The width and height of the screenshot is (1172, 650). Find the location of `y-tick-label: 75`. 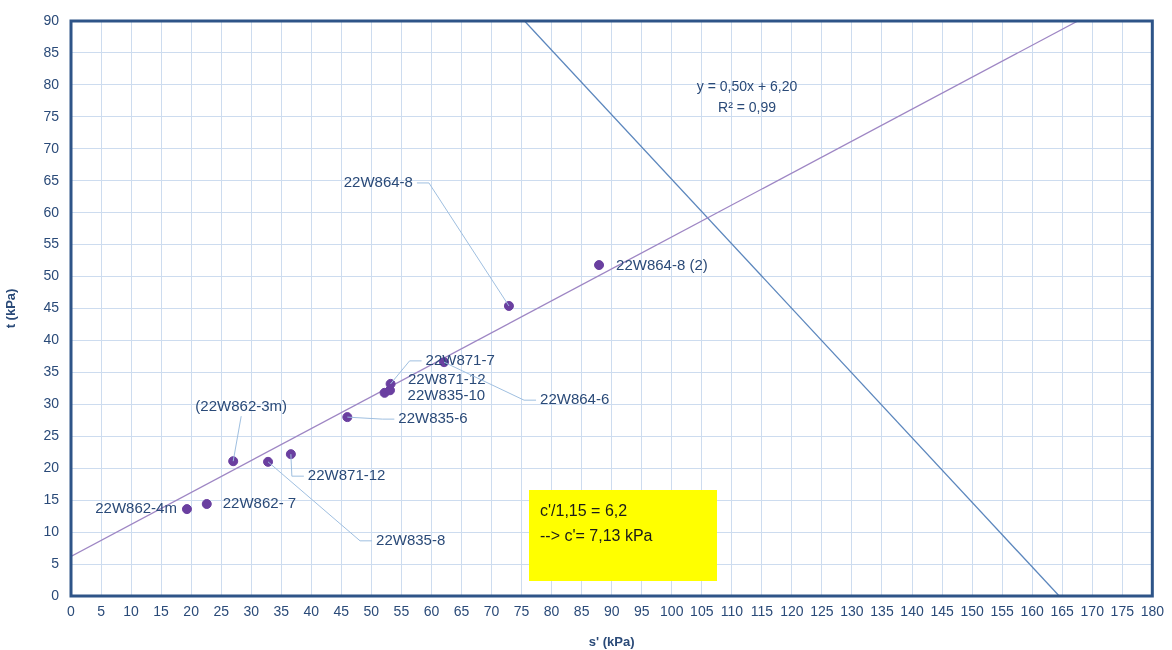

y-tick-label: 75 is located at coordinates (51, 115).